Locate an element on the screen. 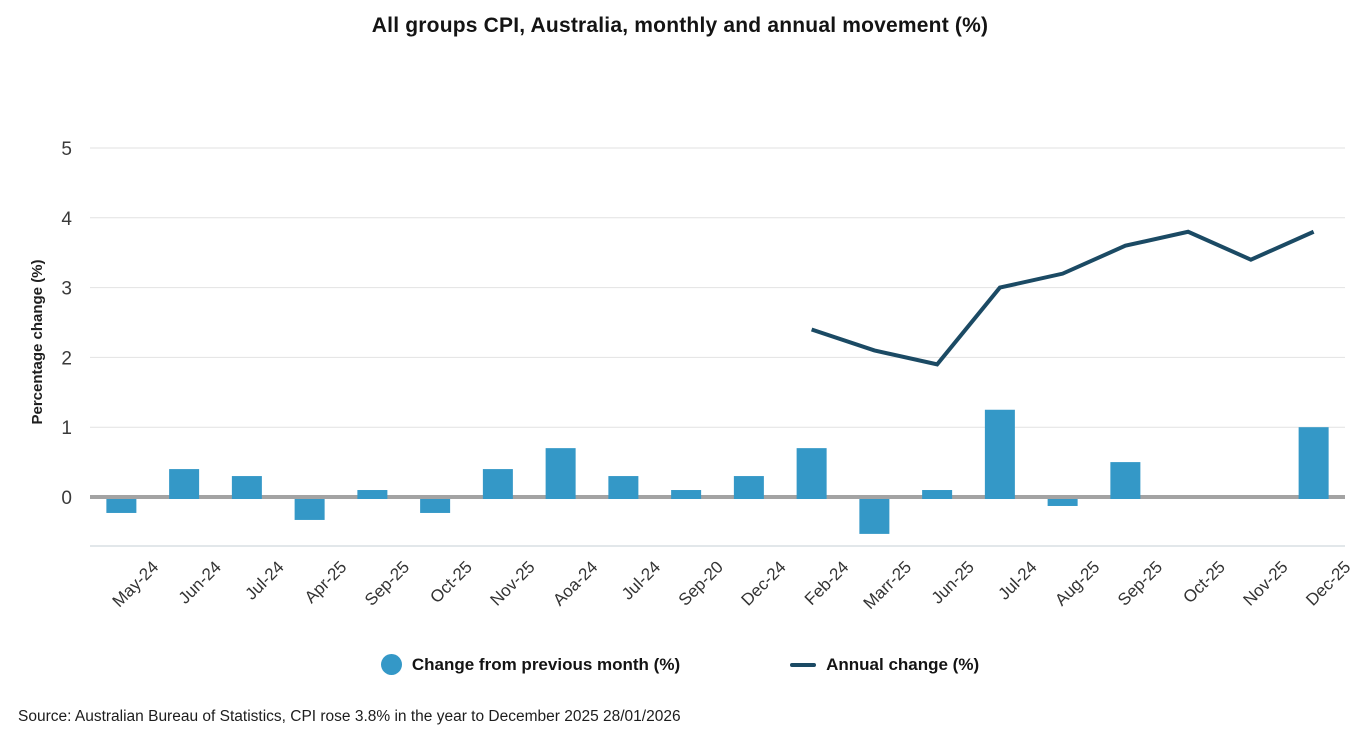 The height and width of the screenshot is (752, 1360). x-tick-label: Dec-25 is located at coordinates (1328, 583).